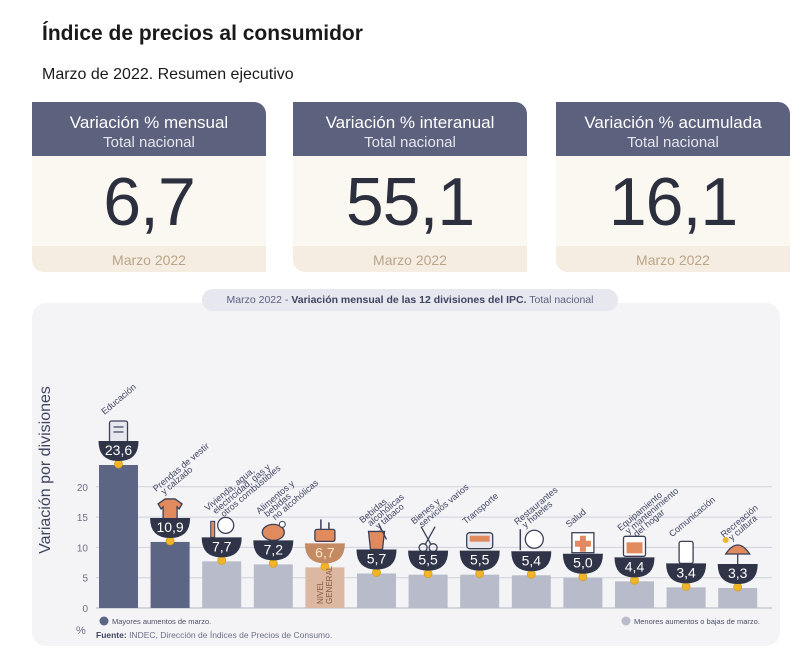  I want to click on card-header: Variación % mensual Total nacional, so click(149, 129).